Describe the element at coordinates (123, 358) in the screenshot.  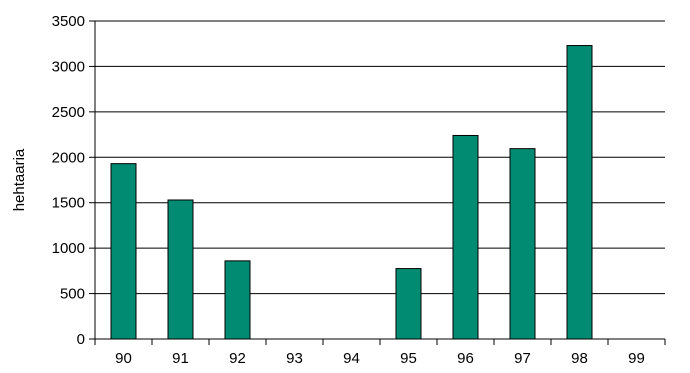
I see `x-tick-label: 90` at that location.